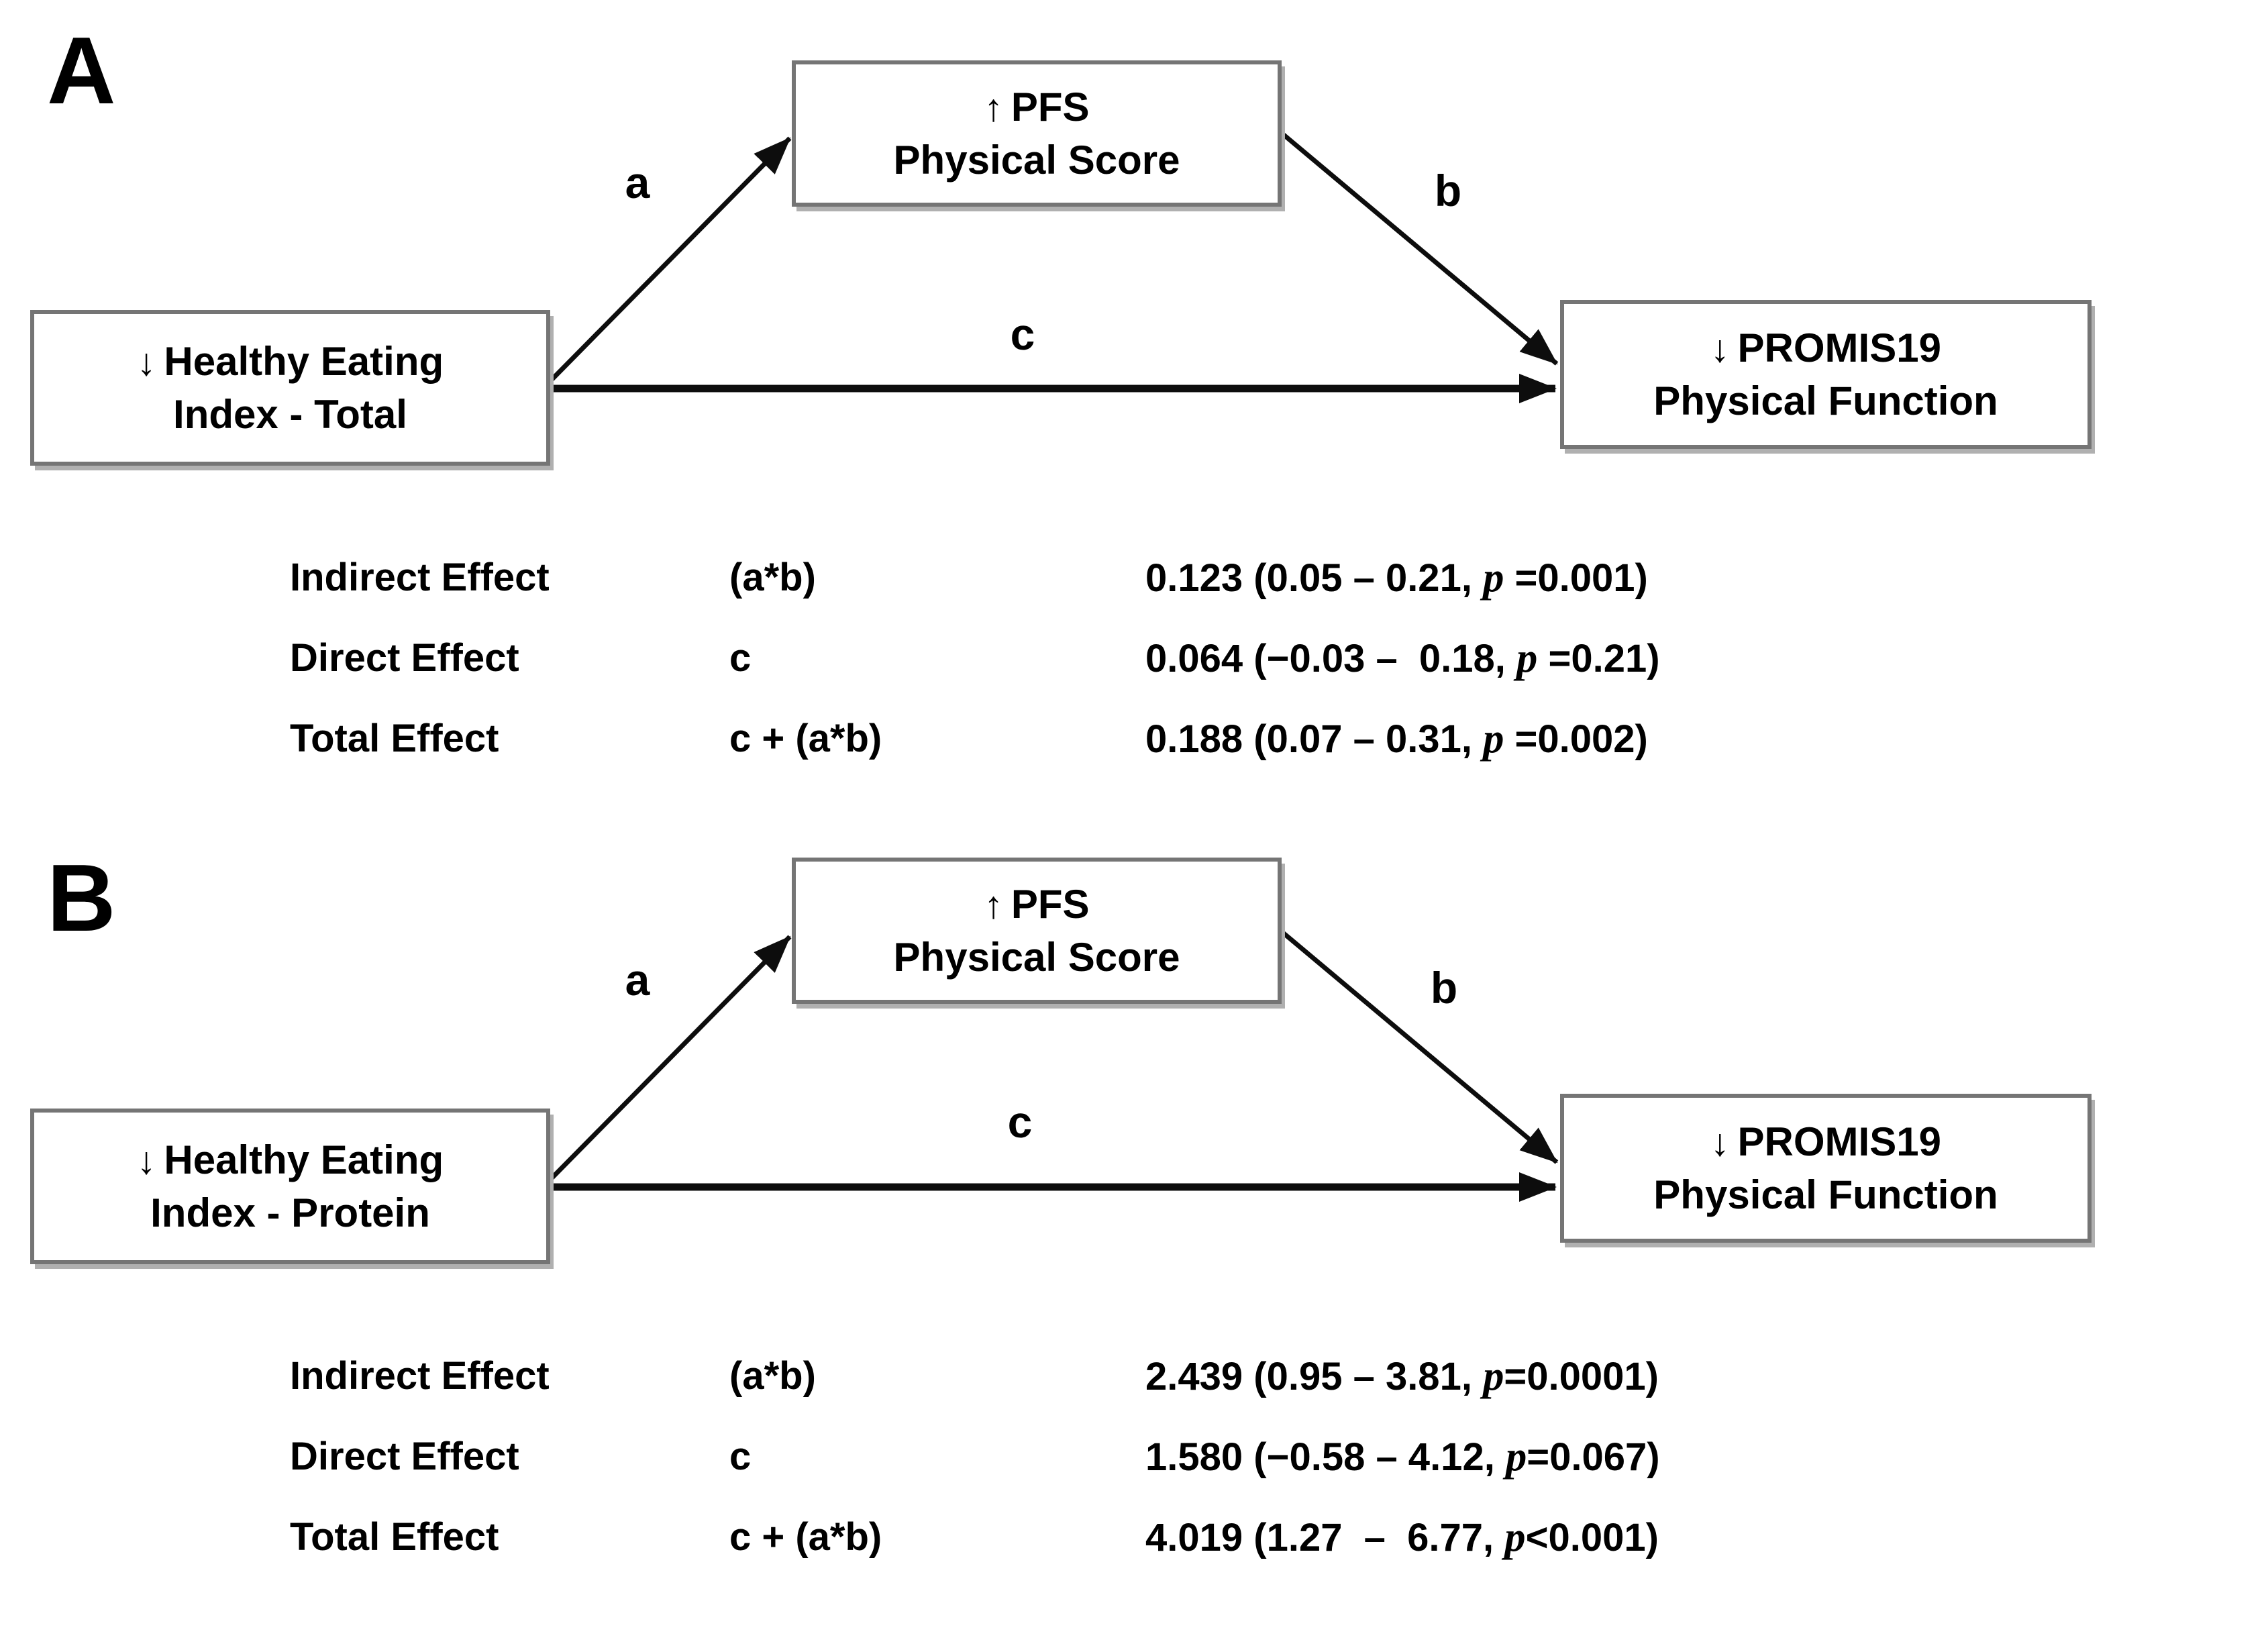 The width and height of the screenshot is (2268, 1646). I want to click on effect-value: 0.123 (0.05 – 0.21, p =0.001), so click(1397, 577).